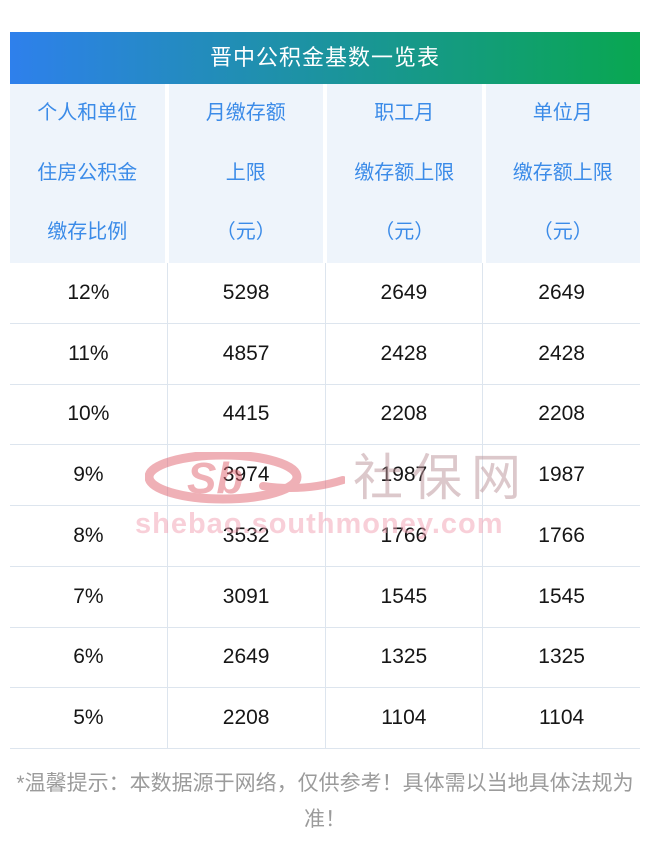 The height and width of the screenshot is (853, 650). I want to click on table-title: 晋中公积金基数一览表, so click(325, 58).